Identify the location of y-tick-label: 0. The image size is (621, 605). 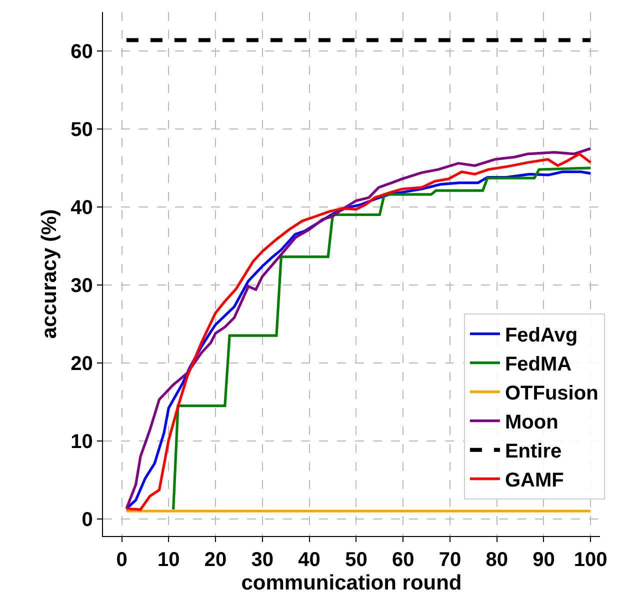
(87, 519).